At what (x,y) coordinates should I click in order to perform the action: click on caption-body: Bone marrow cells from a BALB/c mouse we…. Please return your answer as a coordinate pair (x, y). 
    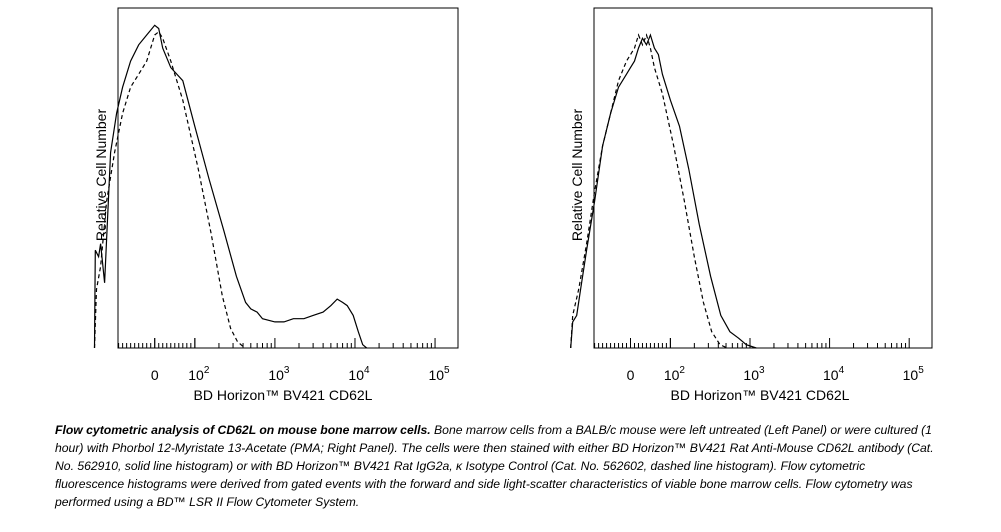
    Looking at the image, I should click on (494, 466).